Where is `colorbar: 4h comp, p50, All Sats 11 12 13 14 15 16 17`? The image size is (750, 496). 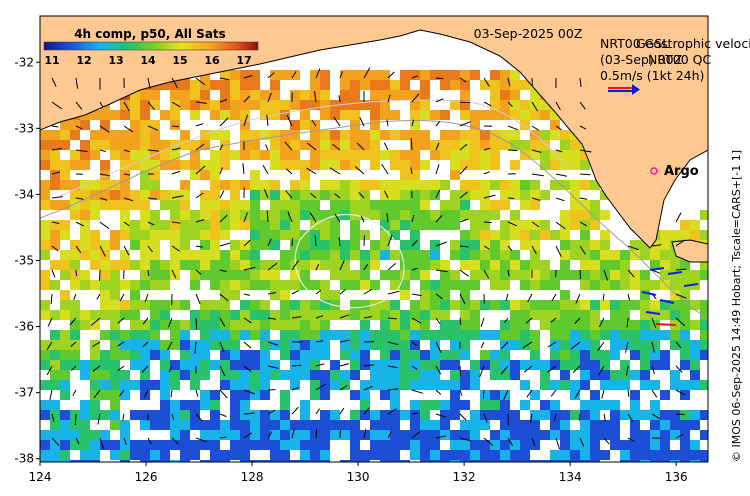
colorbar: 4h comp, p50, All Sats 11 12 13 14 15 16 17 is located at coordinates (151, 47).